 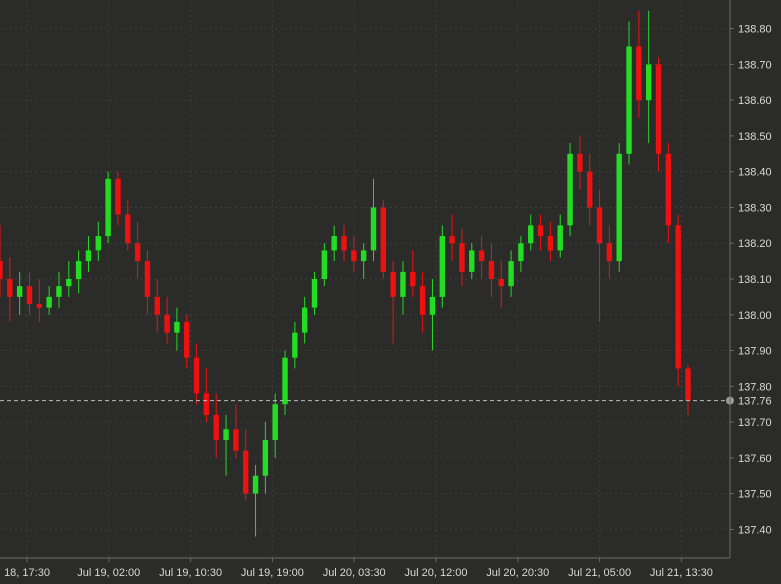 What do you see at coordinates (755, 530) in the screenshot?
I see `y-tick-label: 137.40` at bounding box center [755, 530].